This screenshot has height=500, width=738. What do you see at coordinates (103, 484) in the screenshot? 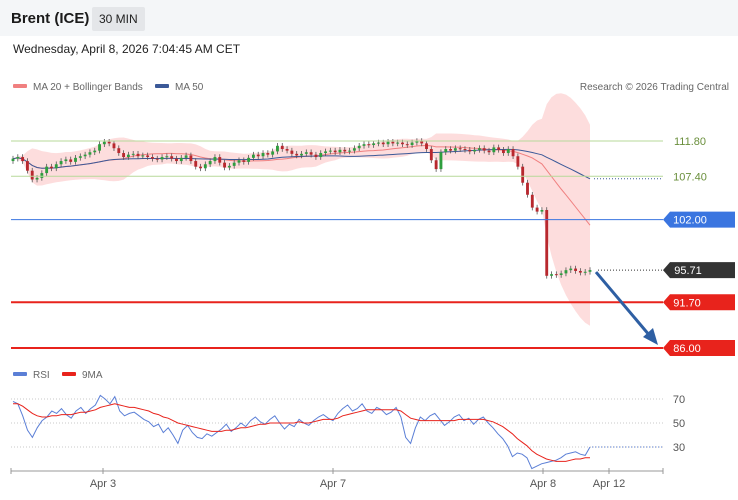
I see `x-tick-label: Apr 3` at bounding box center [103, 484].